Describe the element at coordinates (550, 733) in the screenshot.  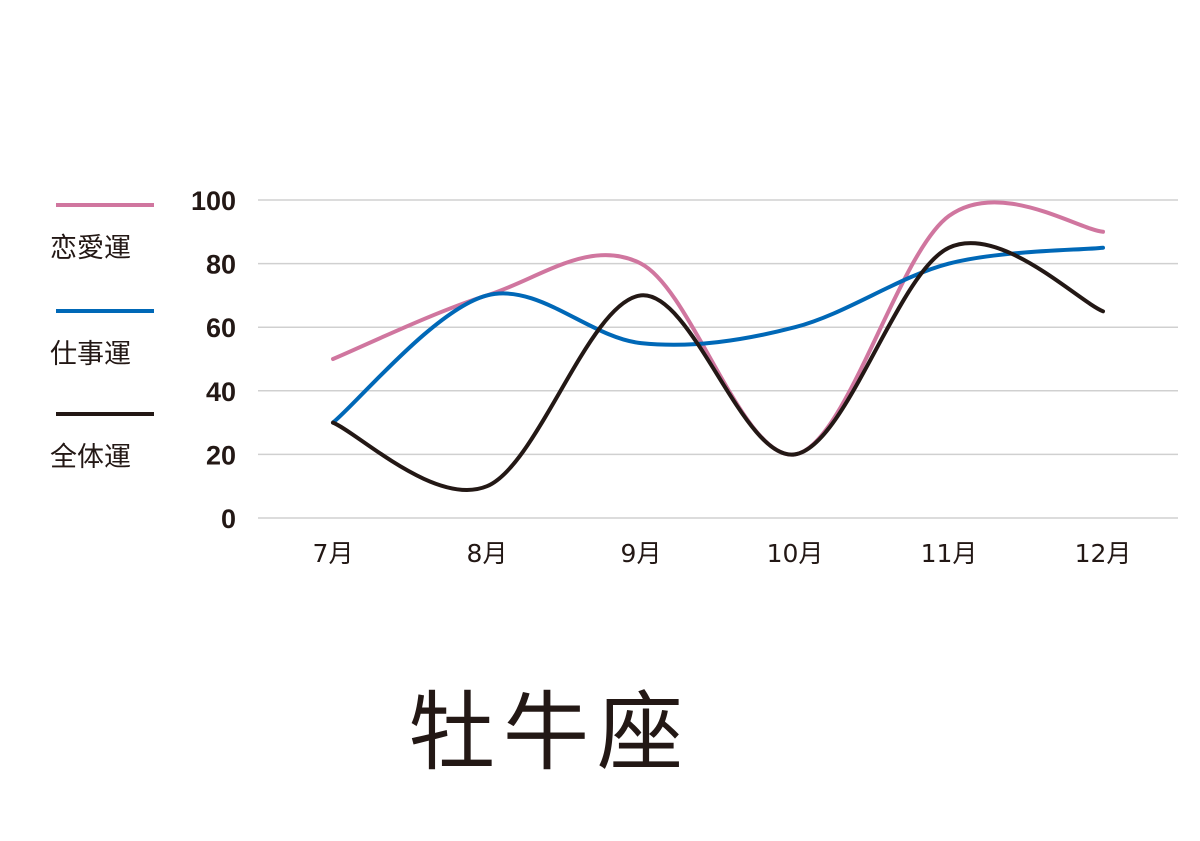
I see `chart-title: 牡牛座` at that location.